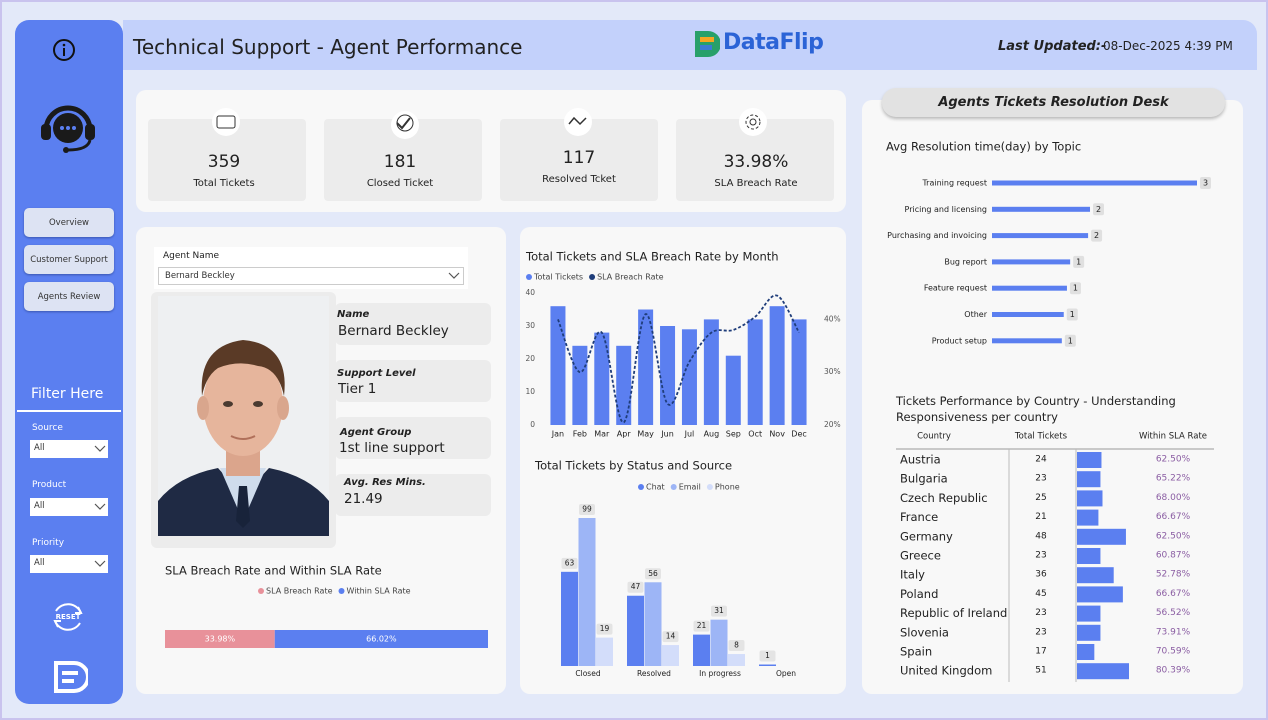  What do you see at coordinates (328, 47) in the screenshot?
I see `page-title: Technical Support - Agent Performance` at bounding box center [328, 47].